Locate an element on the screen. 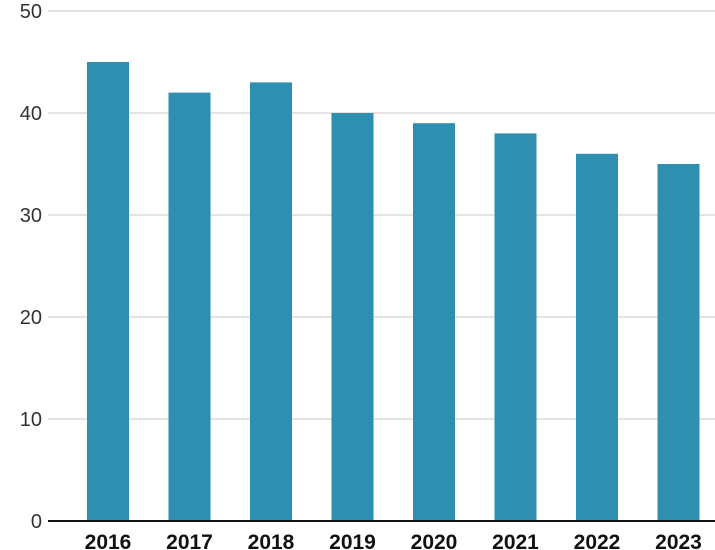 The height and width of the screenshot is (550, 715). x-tick-label: 2019 is located at coordinates (352, 540).